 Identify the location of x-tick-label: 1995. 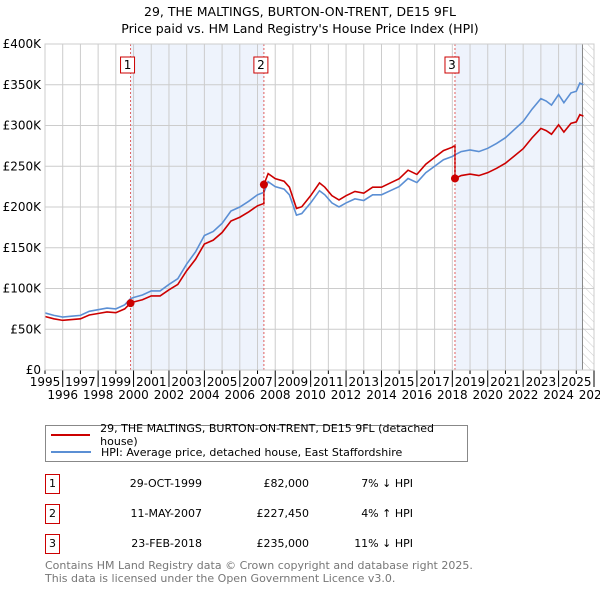
(45, 382).